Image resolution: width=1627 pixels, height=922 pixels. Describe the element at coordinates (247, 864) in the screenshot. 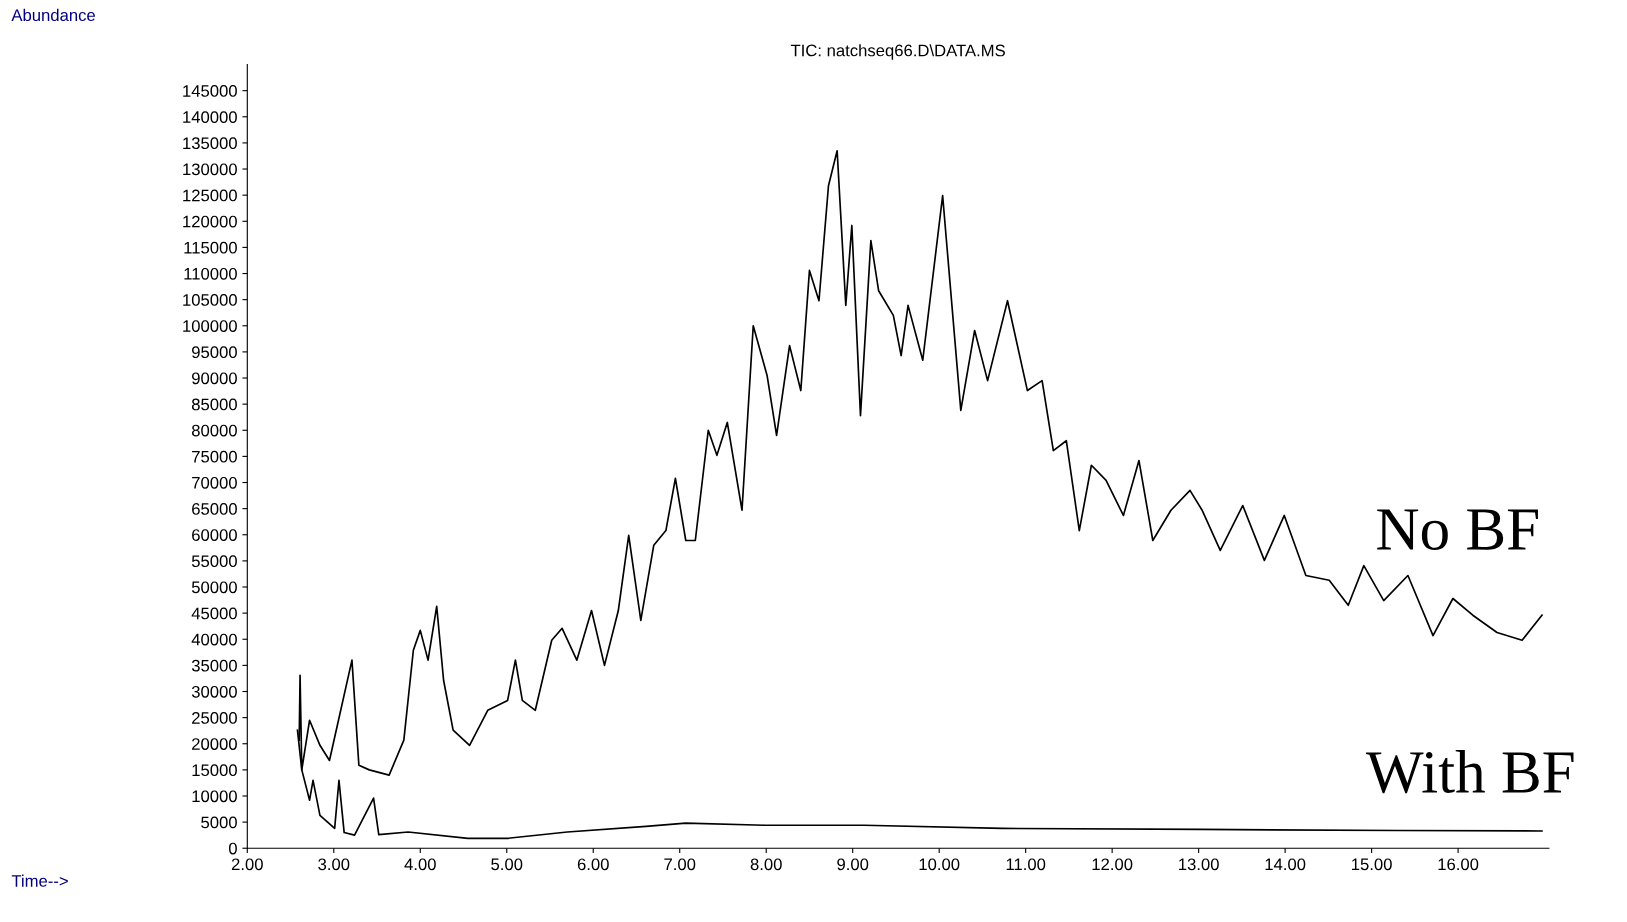

I see `x-tick-label: 2.00` at that location.